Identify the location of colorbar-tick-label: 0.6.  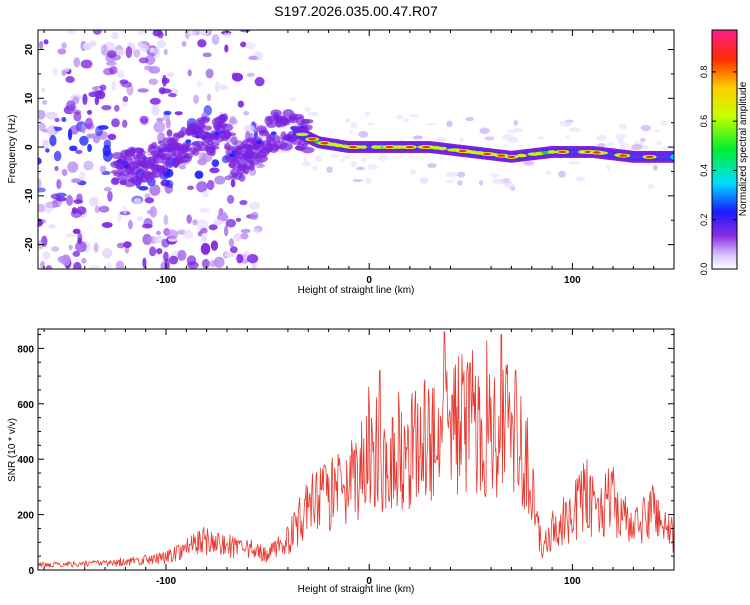
(704, 121).